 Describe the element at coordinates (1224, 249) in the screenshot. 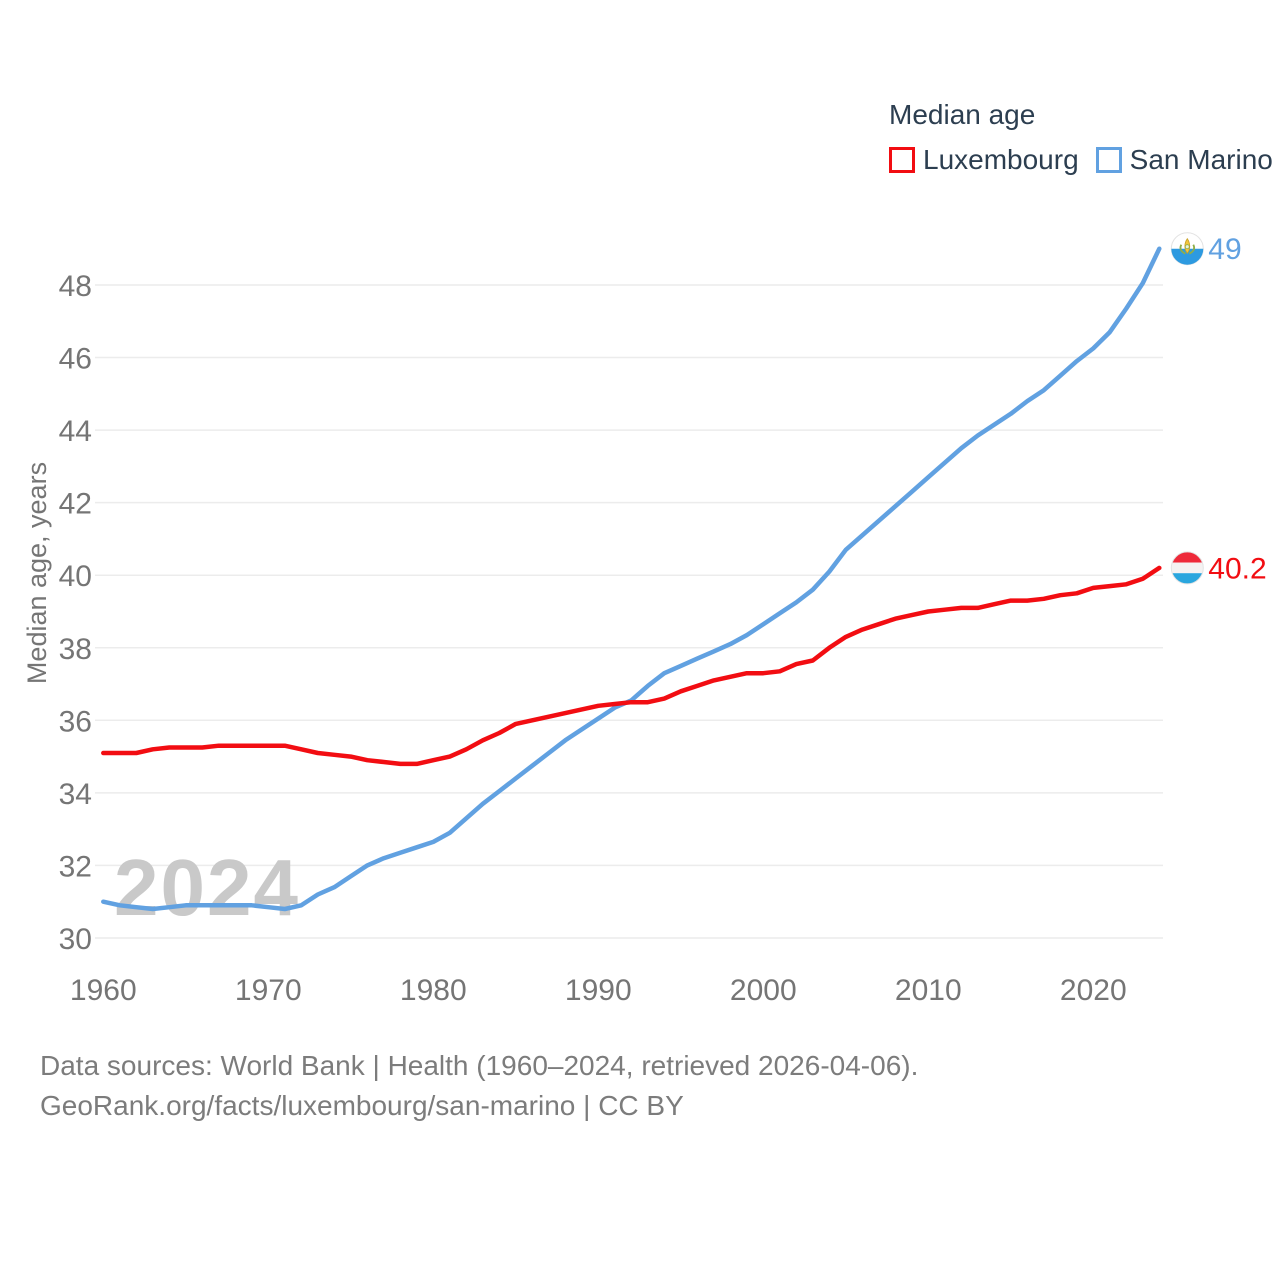

I see `san-marino-end-value: 49` at that location.